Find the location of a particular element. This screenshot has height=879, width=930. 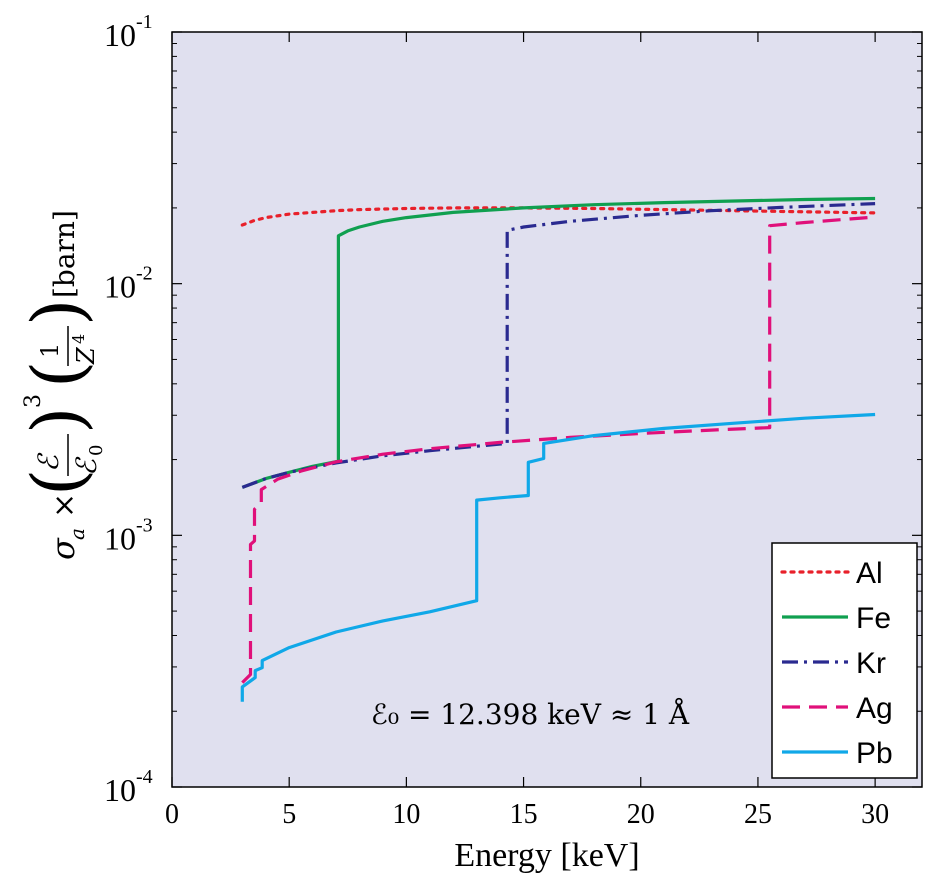

x-tick-label: 25 is located at coordinates (758, 814).